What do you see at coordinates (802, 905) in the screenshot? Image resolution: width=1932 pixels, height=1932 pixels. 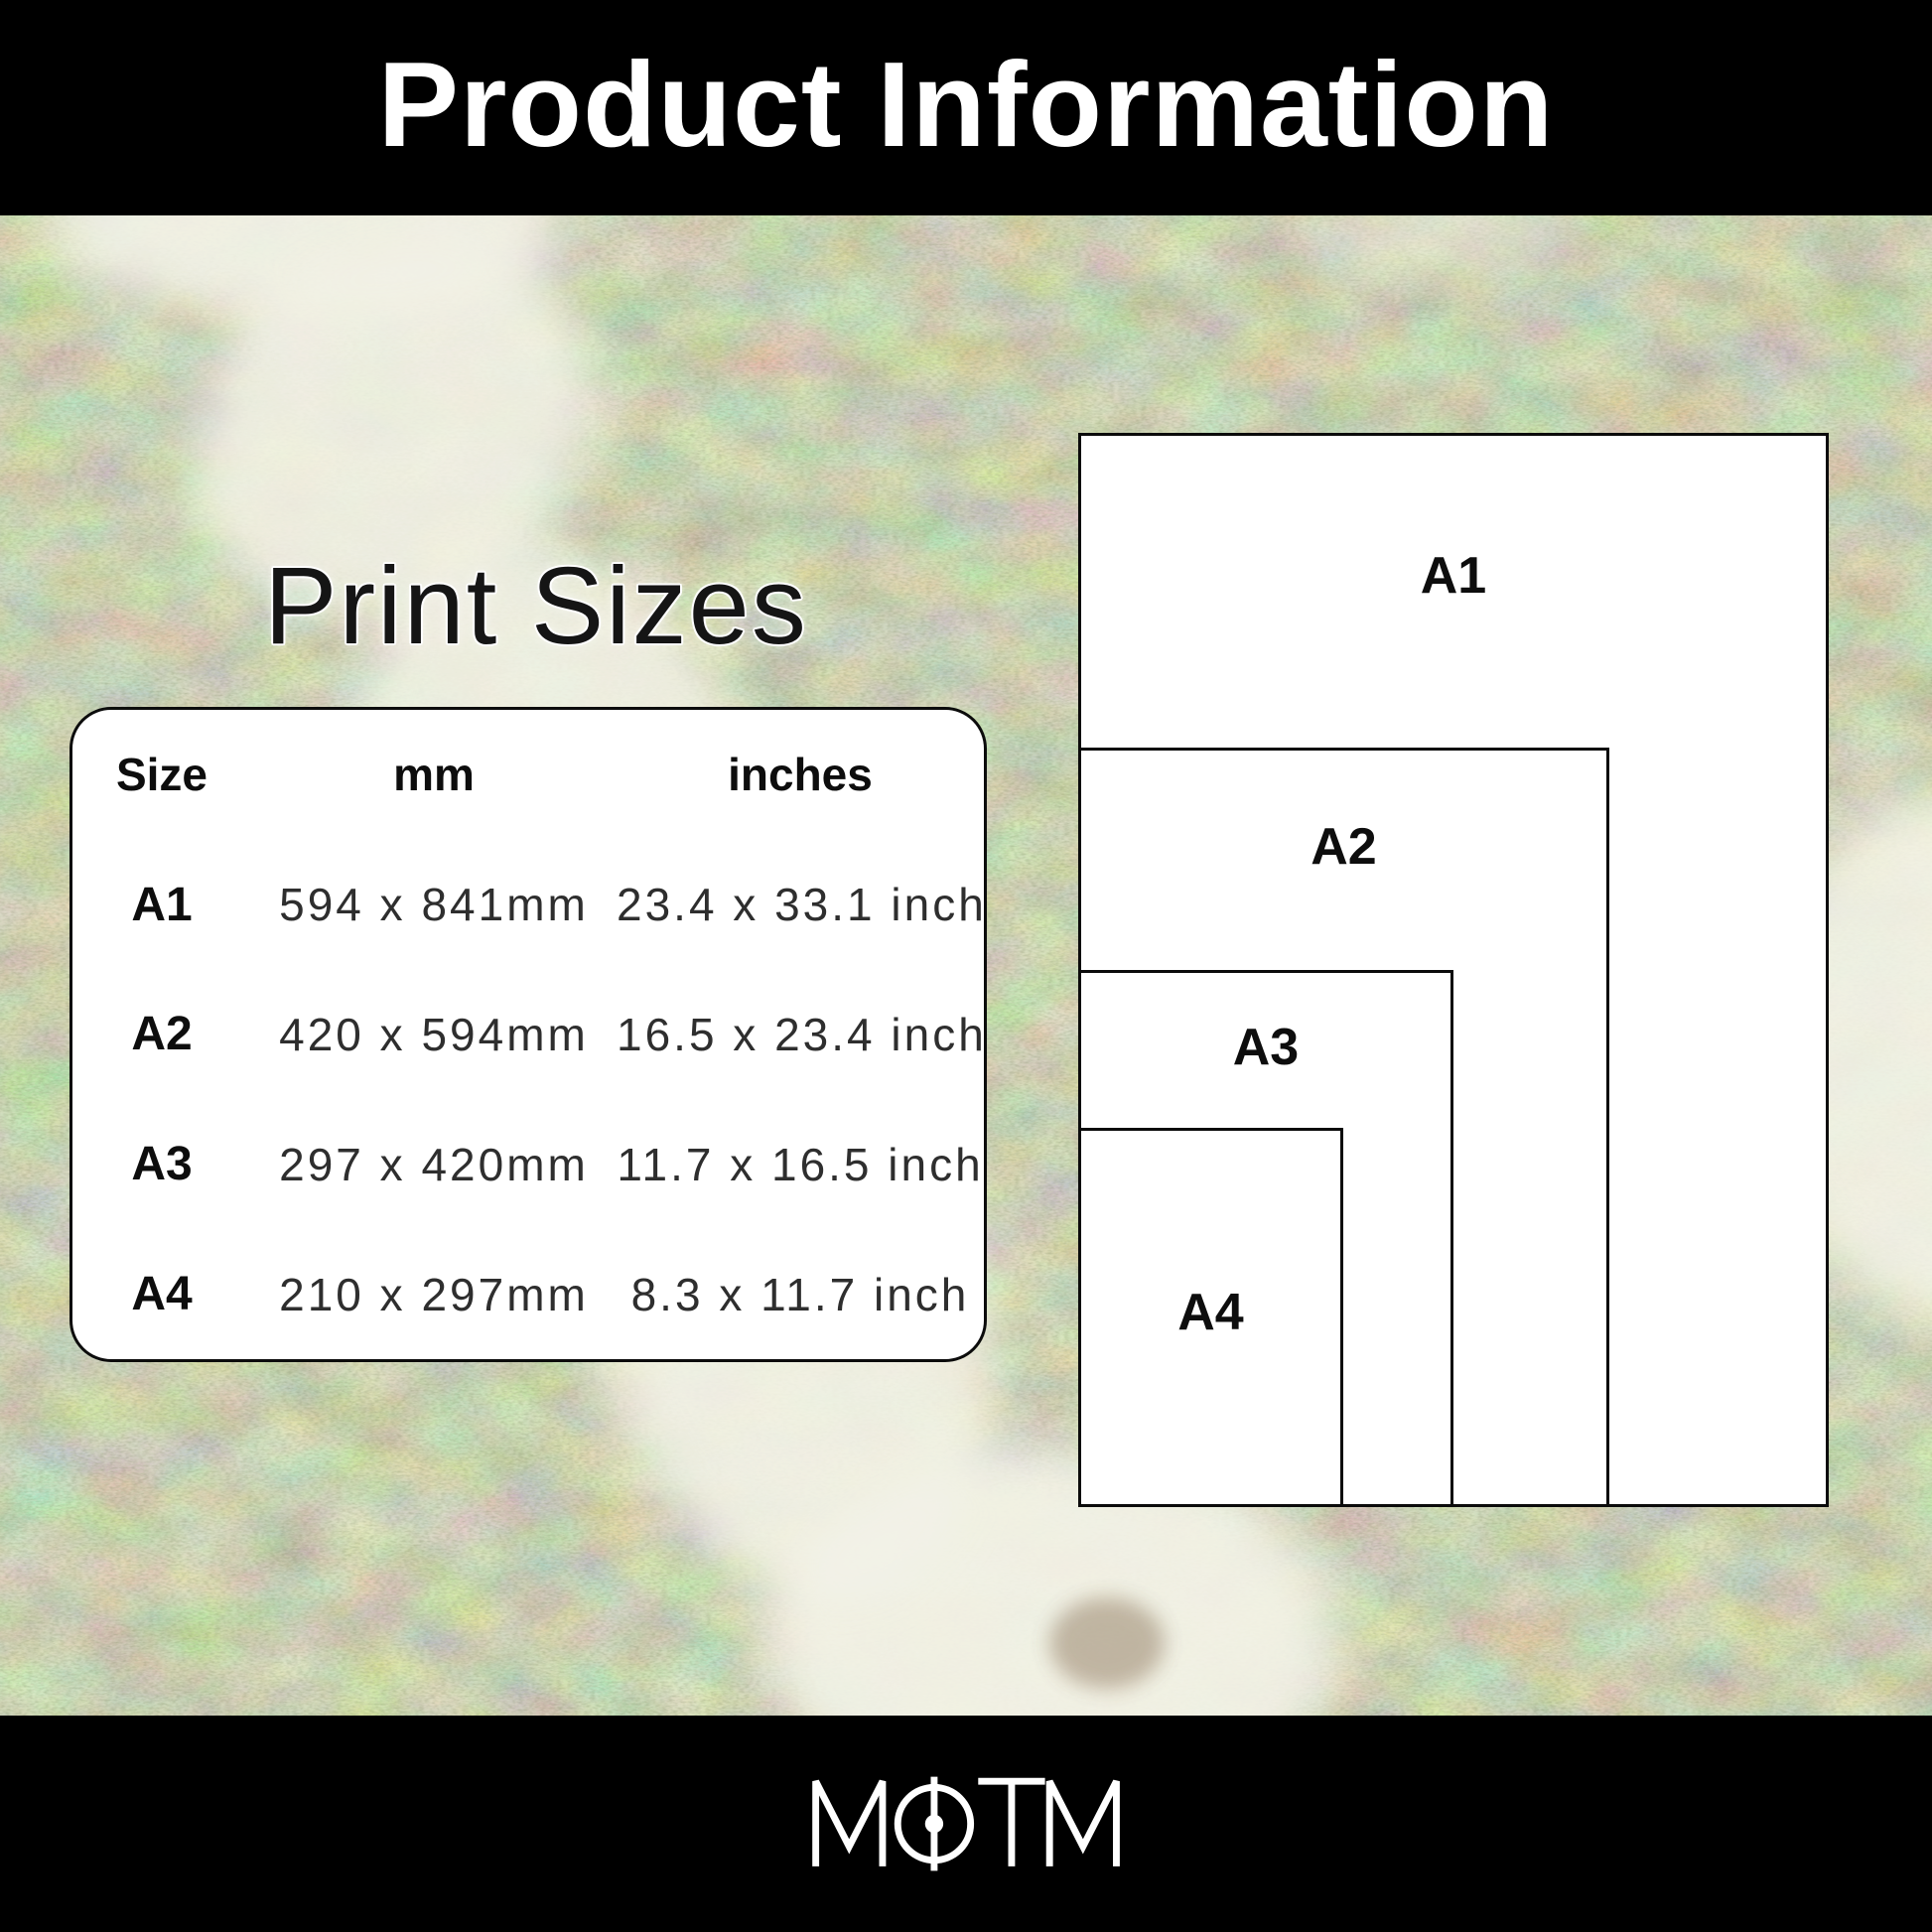 I see `inches-cell: 23.4 x 33.1 inch` at bounding box center [802, 905].